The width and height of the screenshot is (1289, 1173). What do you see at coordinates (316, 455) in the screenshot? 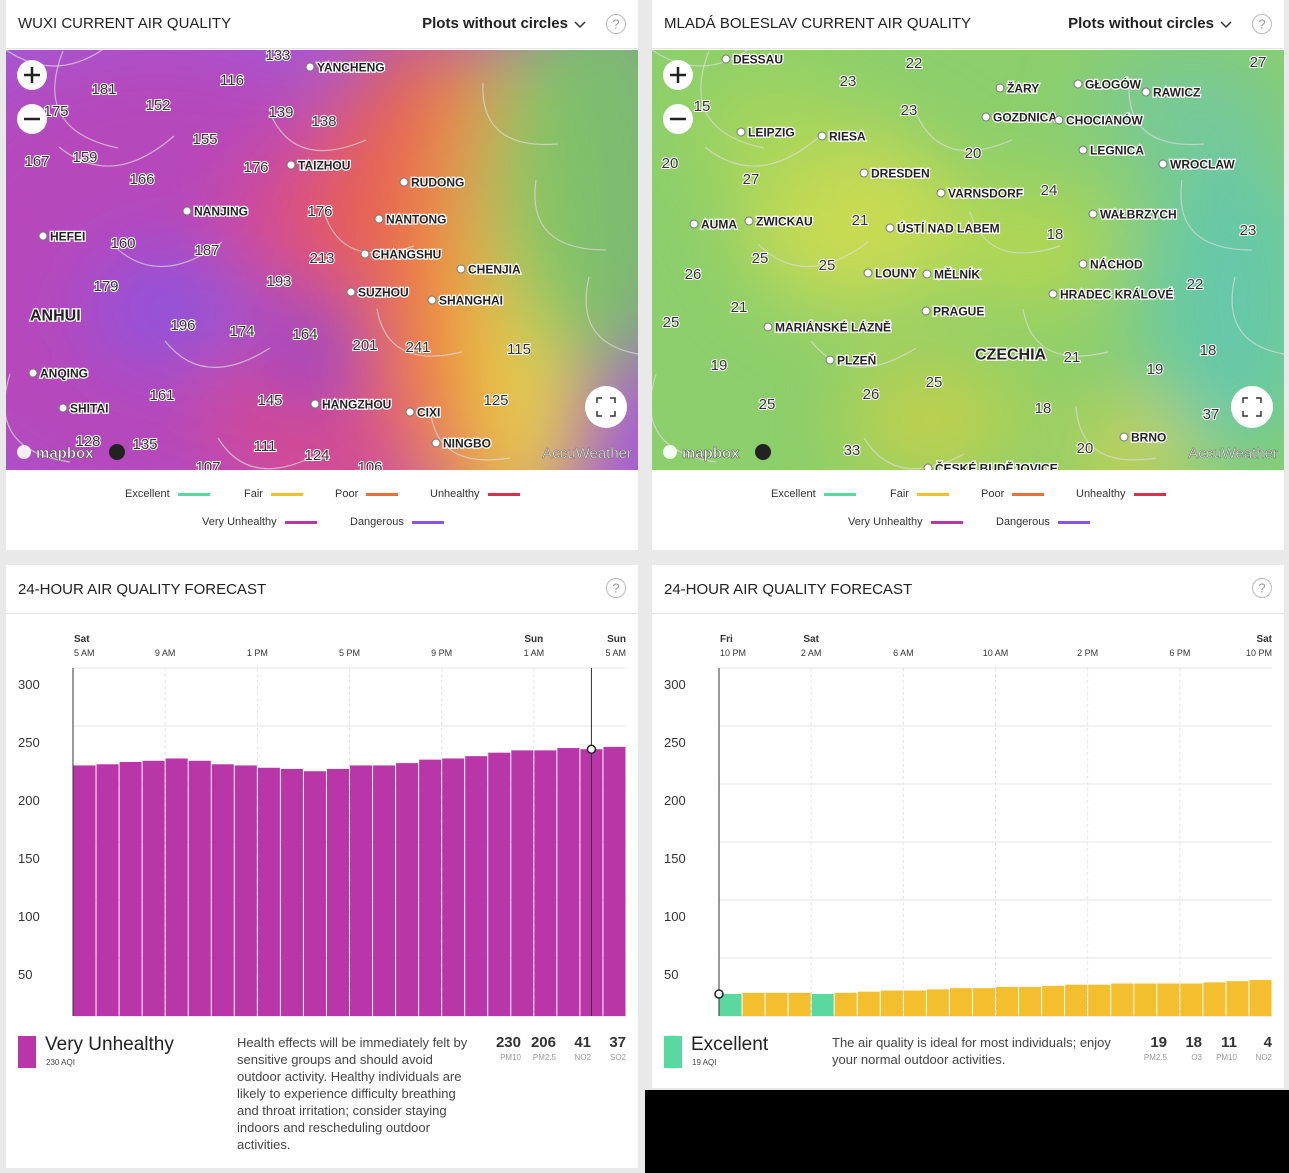
I see `aqi-reading: 124` at bounding box center [316, 455].